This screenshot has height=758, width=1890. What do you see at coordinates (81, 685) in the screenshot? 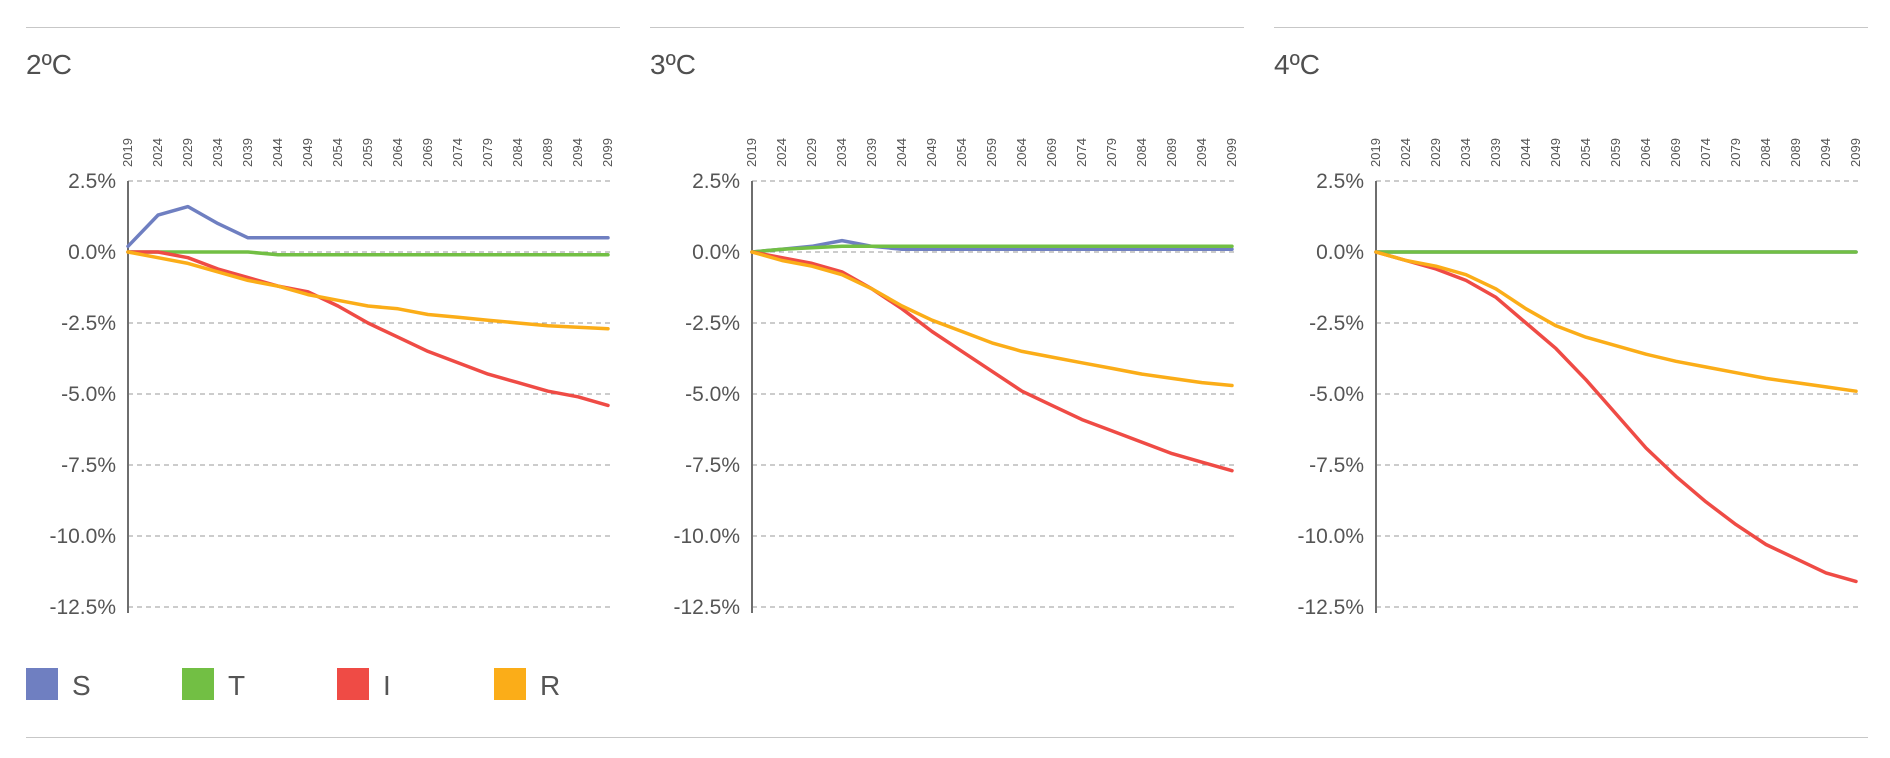
I see `legend-label-s: S` at bounding box center [81, 685].